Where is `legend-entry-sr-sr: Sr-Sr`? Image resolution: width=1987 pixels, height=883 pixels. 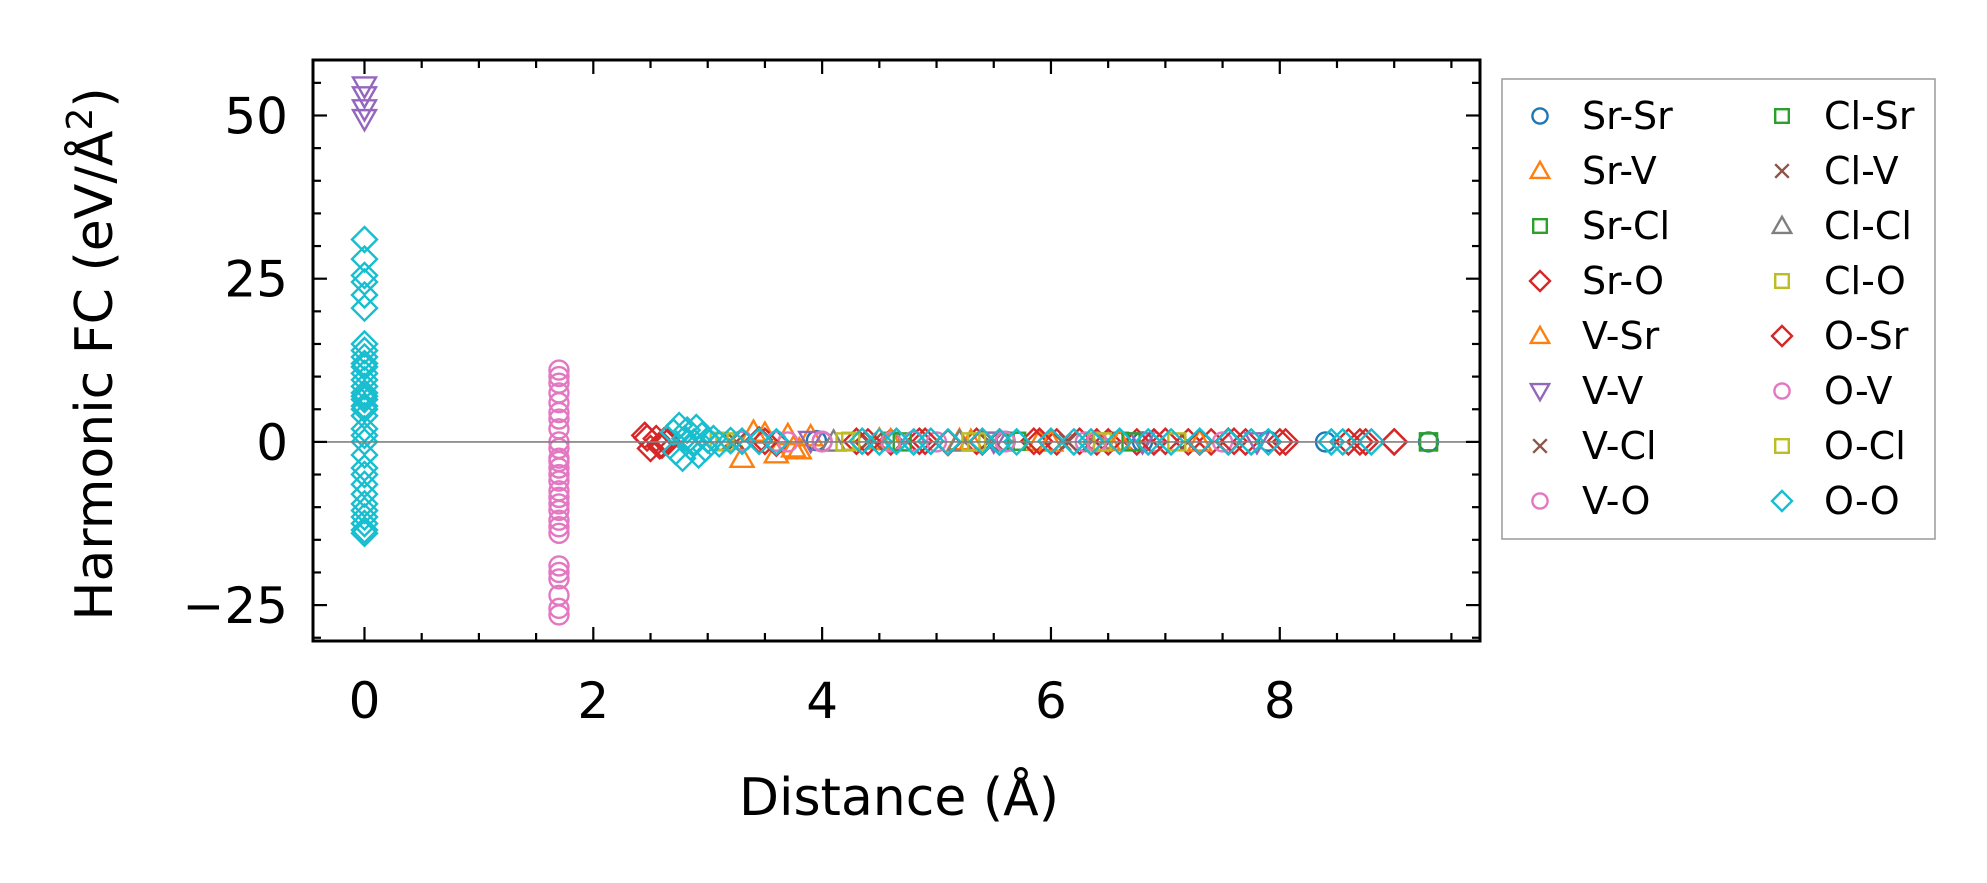
legend-entry-sr-sr: Sr-Sr is located at coordinates (1602, 116).